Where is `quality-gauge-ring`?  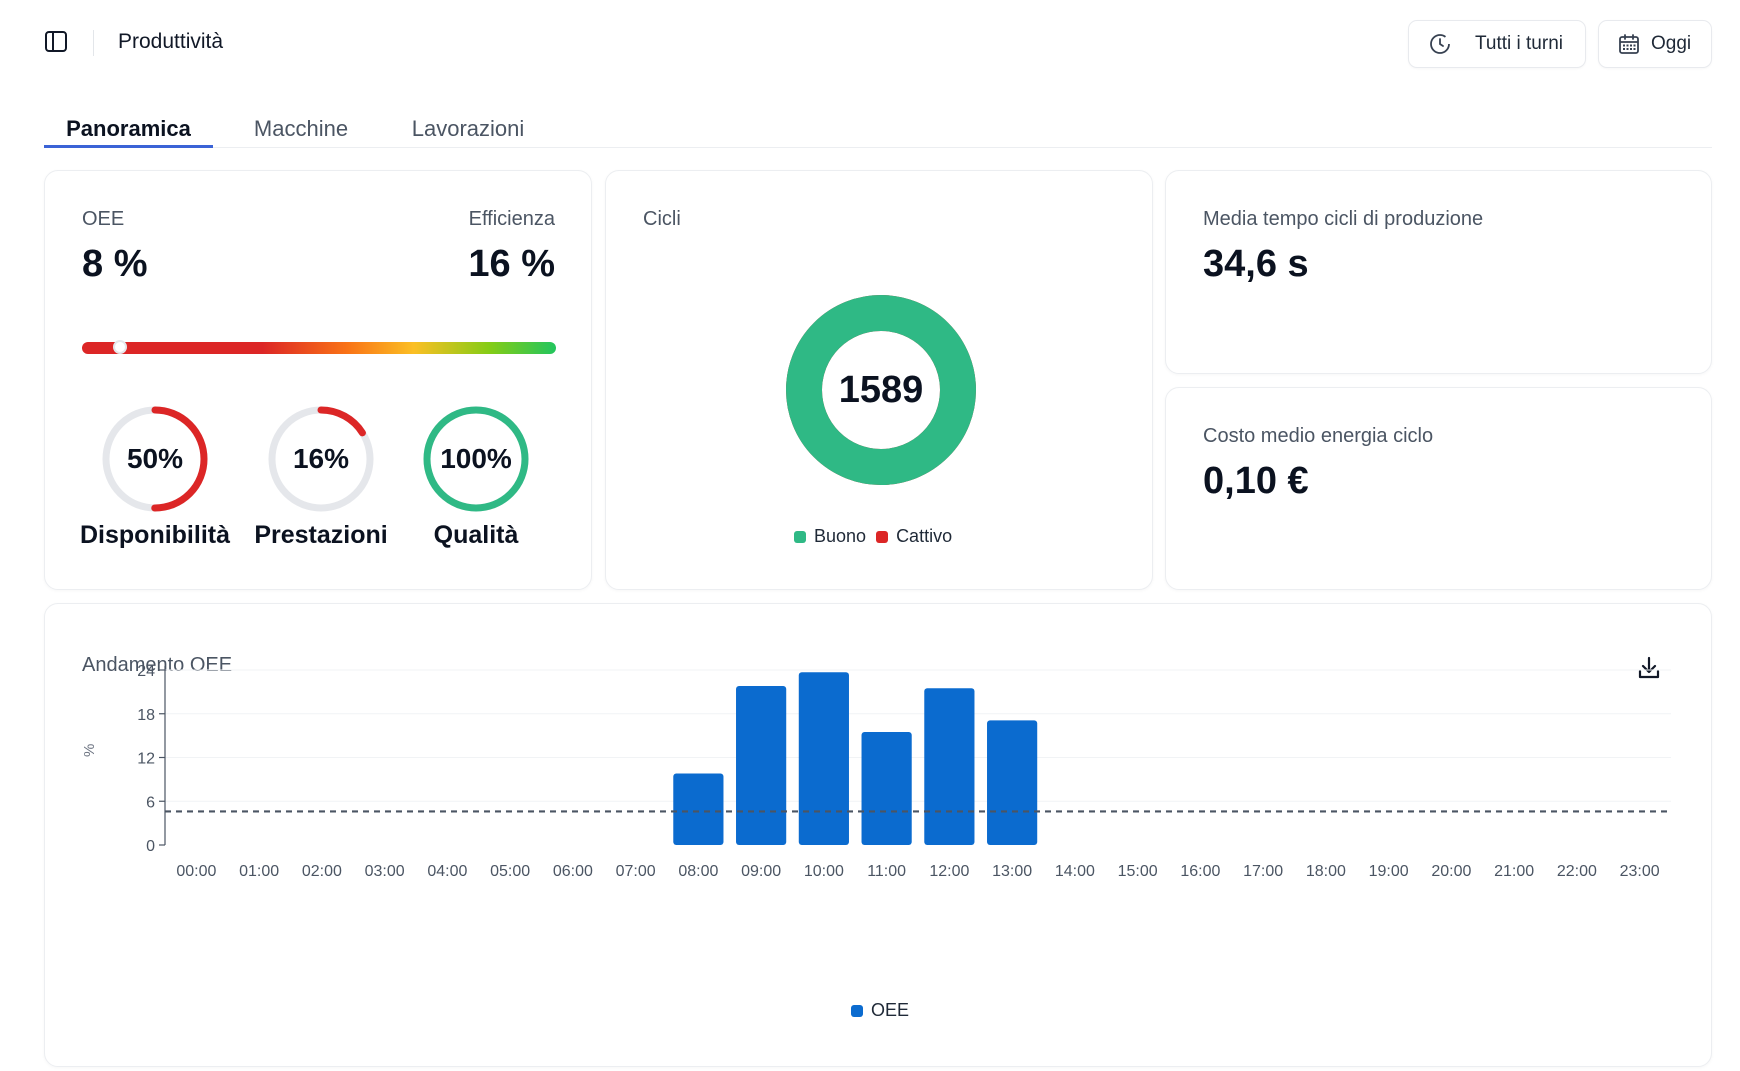
quality-gauge-ring is located at coordinates (476, 459).